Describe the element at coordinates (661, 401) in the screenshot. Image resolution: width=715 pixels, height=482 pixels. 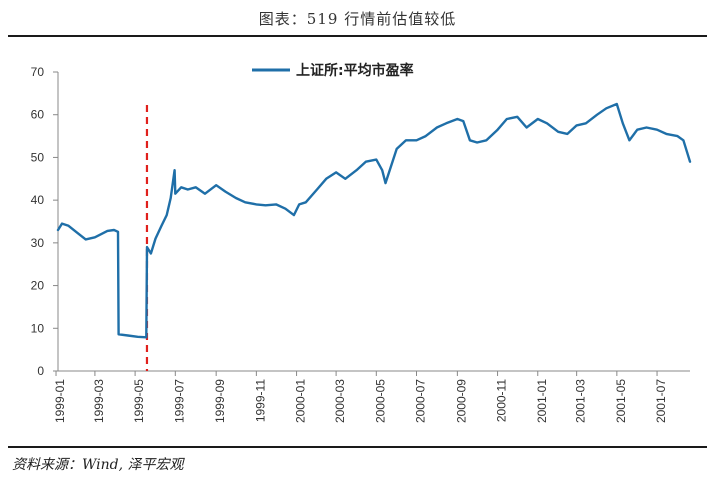
I see `x-tick-label: 2001-07` at that location.